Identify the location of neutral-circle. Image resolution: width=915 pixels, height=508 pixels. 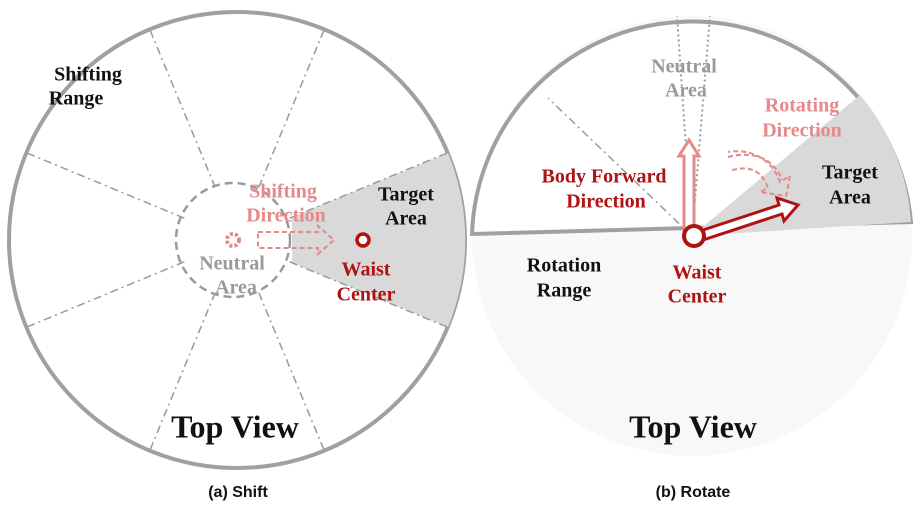
(233, 240).